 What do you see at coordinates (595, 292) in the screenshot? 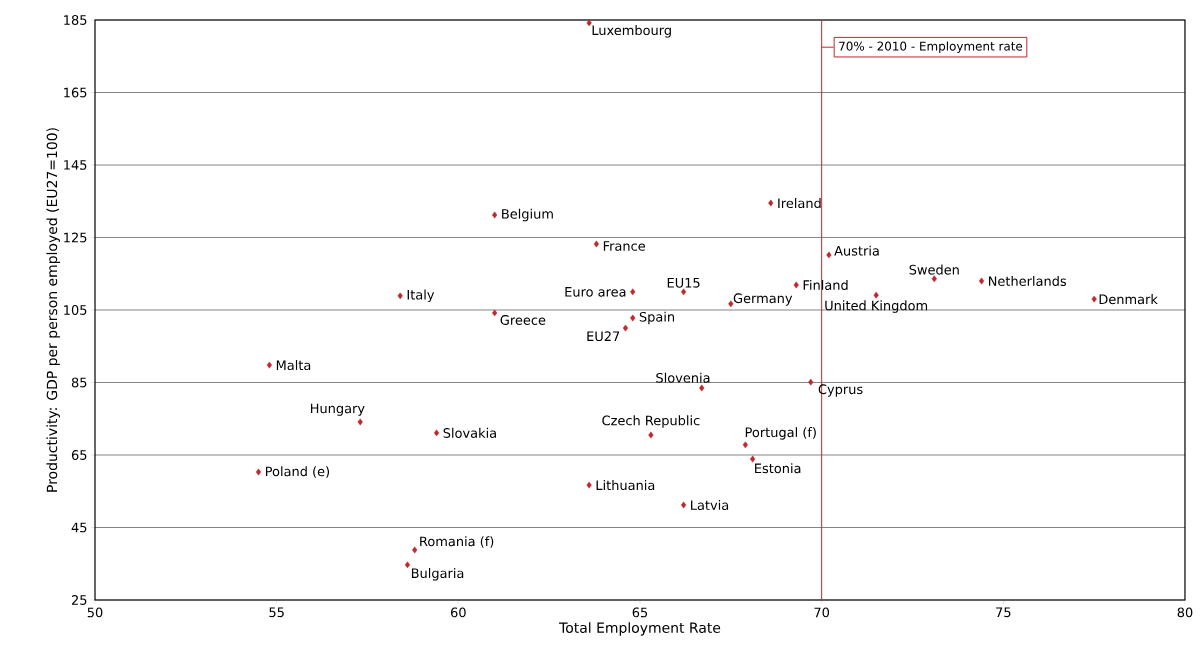
I see `annotation: Euro area` at bounding box center [595, 292].